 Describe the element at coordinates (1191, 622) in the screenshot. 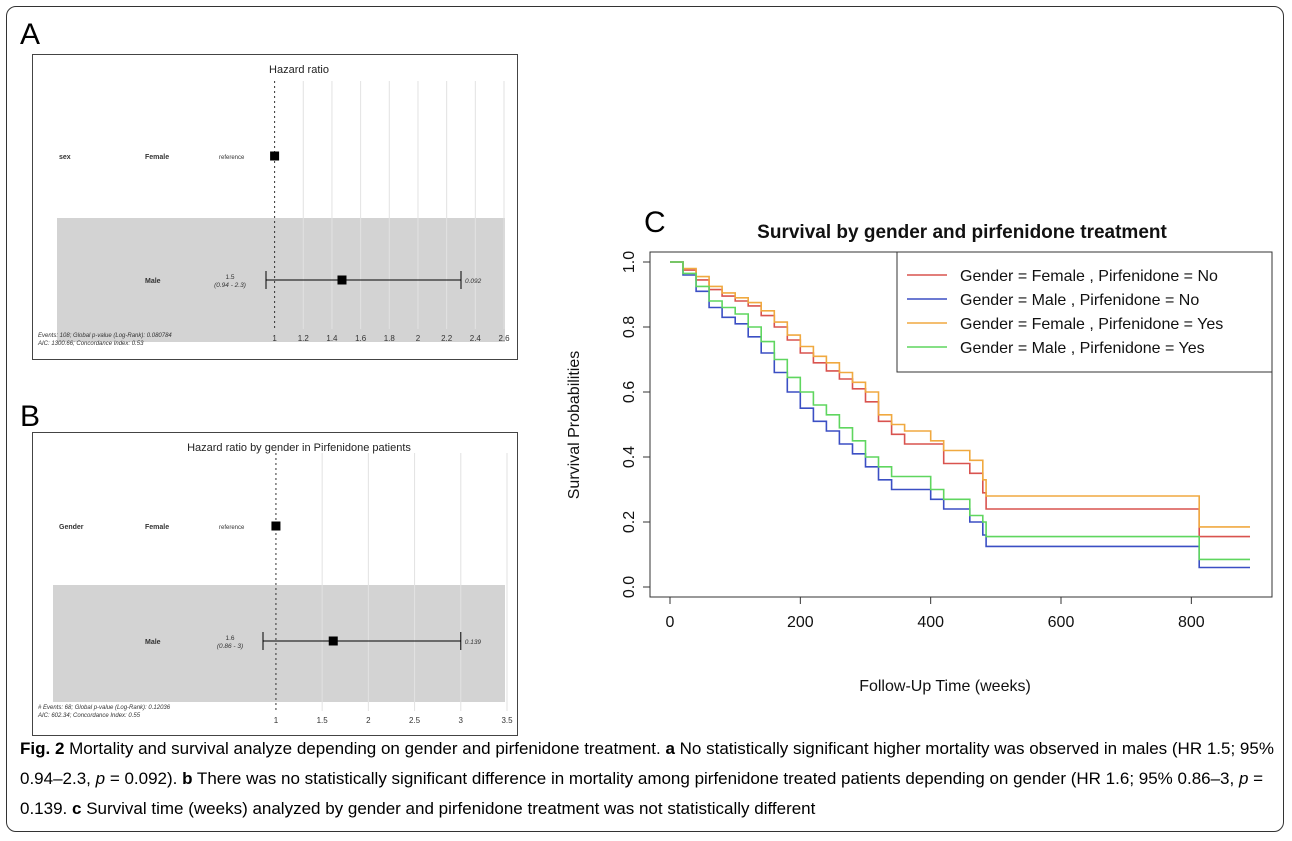

I see `x-tick-label: 800` at that location.